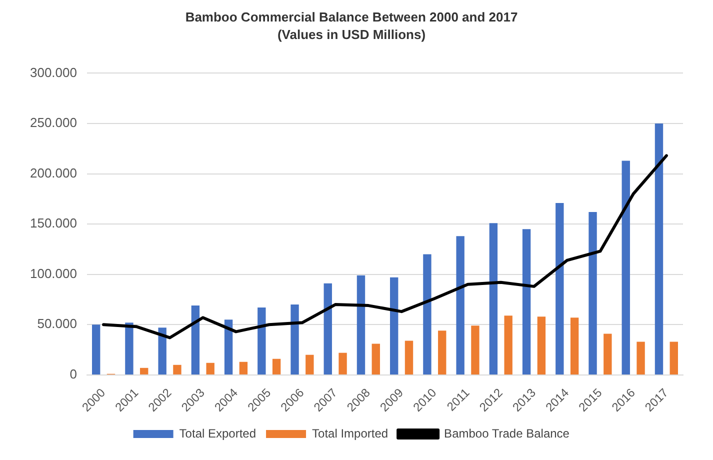 The width and height of the screenshot is (713, 460). What do you see at coordinates (57, 324) in the screenshot?
I see `y-tick-label: 50.000` at bounding box center [57, 324].